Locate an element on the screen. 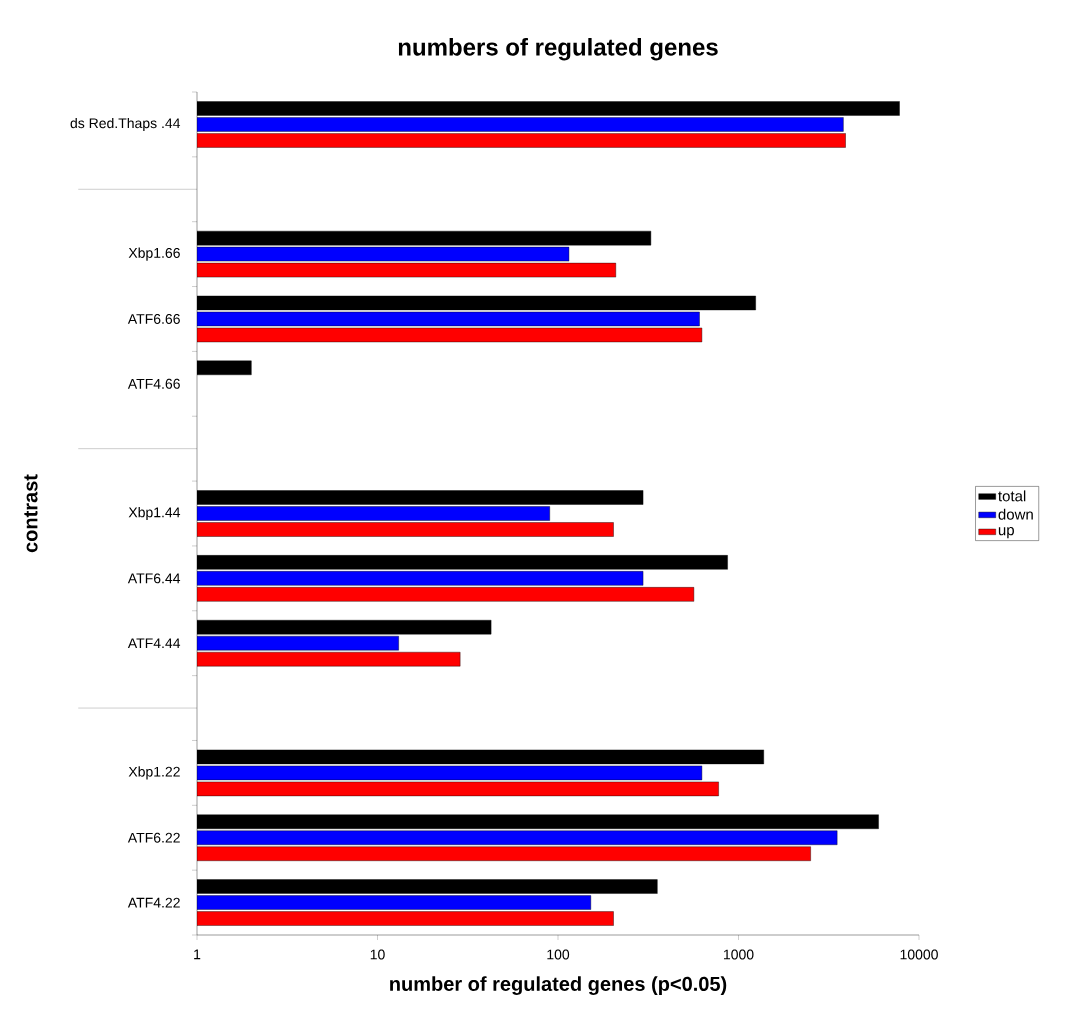  x-axis-title: number of regulated genes (p<0.05) is located at coordinates (558, 986).